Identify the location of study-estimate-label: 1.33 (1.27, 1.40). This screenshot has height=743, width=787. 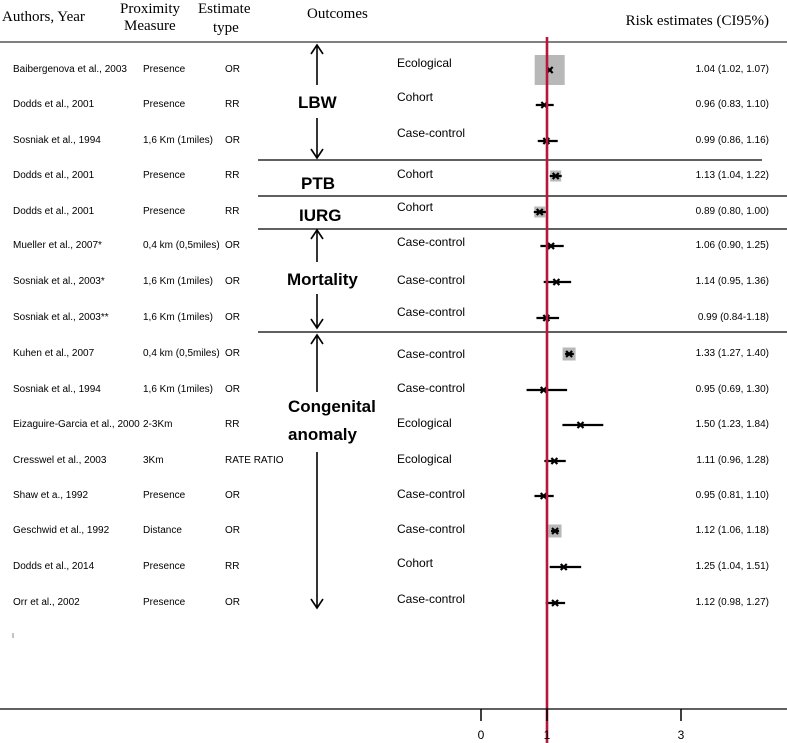
(732, 353).